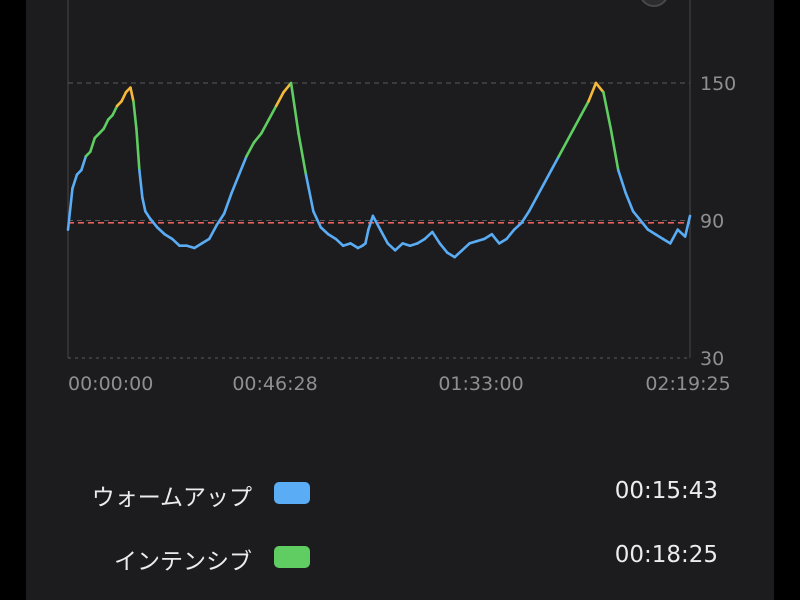 The height and width of the screenshot is (600, 800). Describe the element at coordinates (183, 562) in the screenshot. I see `legend-label-intensive: インテンシブ` at that location.